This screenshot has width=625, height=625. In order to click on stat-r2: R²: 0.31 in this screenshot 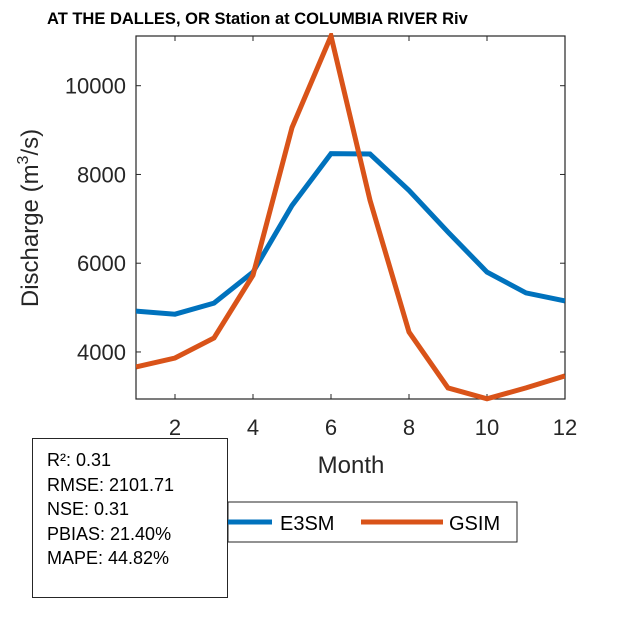, I will do `click(79, 460)`.